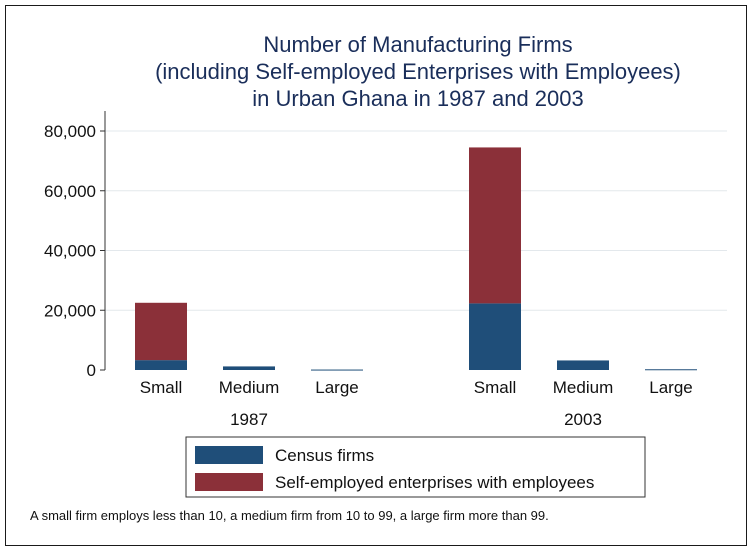 Image resolution: width=754 pixels, height=553 pixels. I want to click on legend-label-census-firms: Census firms, so click(324, 455).